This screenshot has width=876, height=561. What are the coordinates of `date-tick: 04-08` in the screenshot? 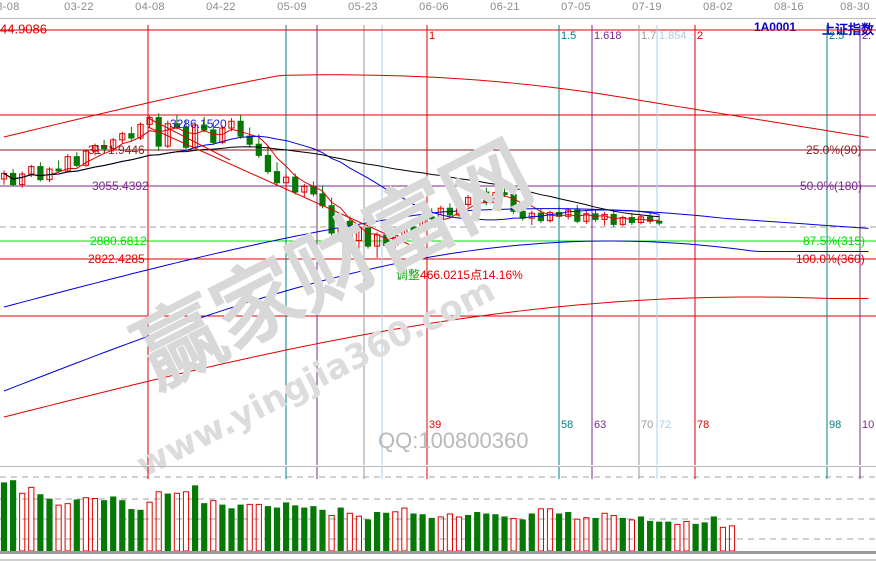 It's located at (150, 7).